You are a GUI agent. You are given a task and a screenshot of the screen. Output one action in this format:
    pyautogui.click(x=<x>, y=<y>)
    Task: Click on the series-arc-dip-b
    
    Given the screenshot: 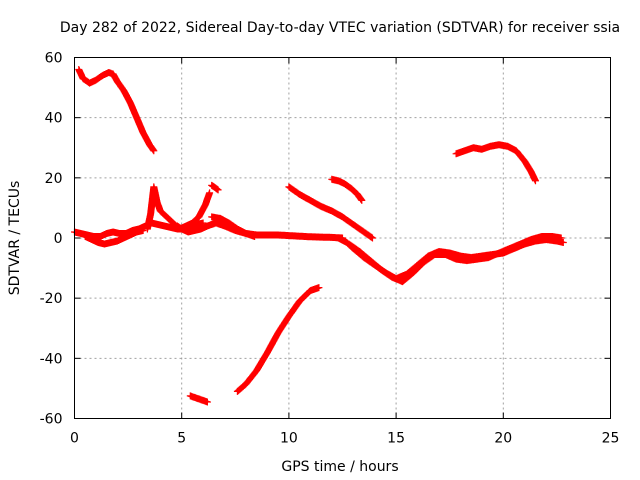 What is the action you would take?
    pyautogui.click(x=455, y=259)
    